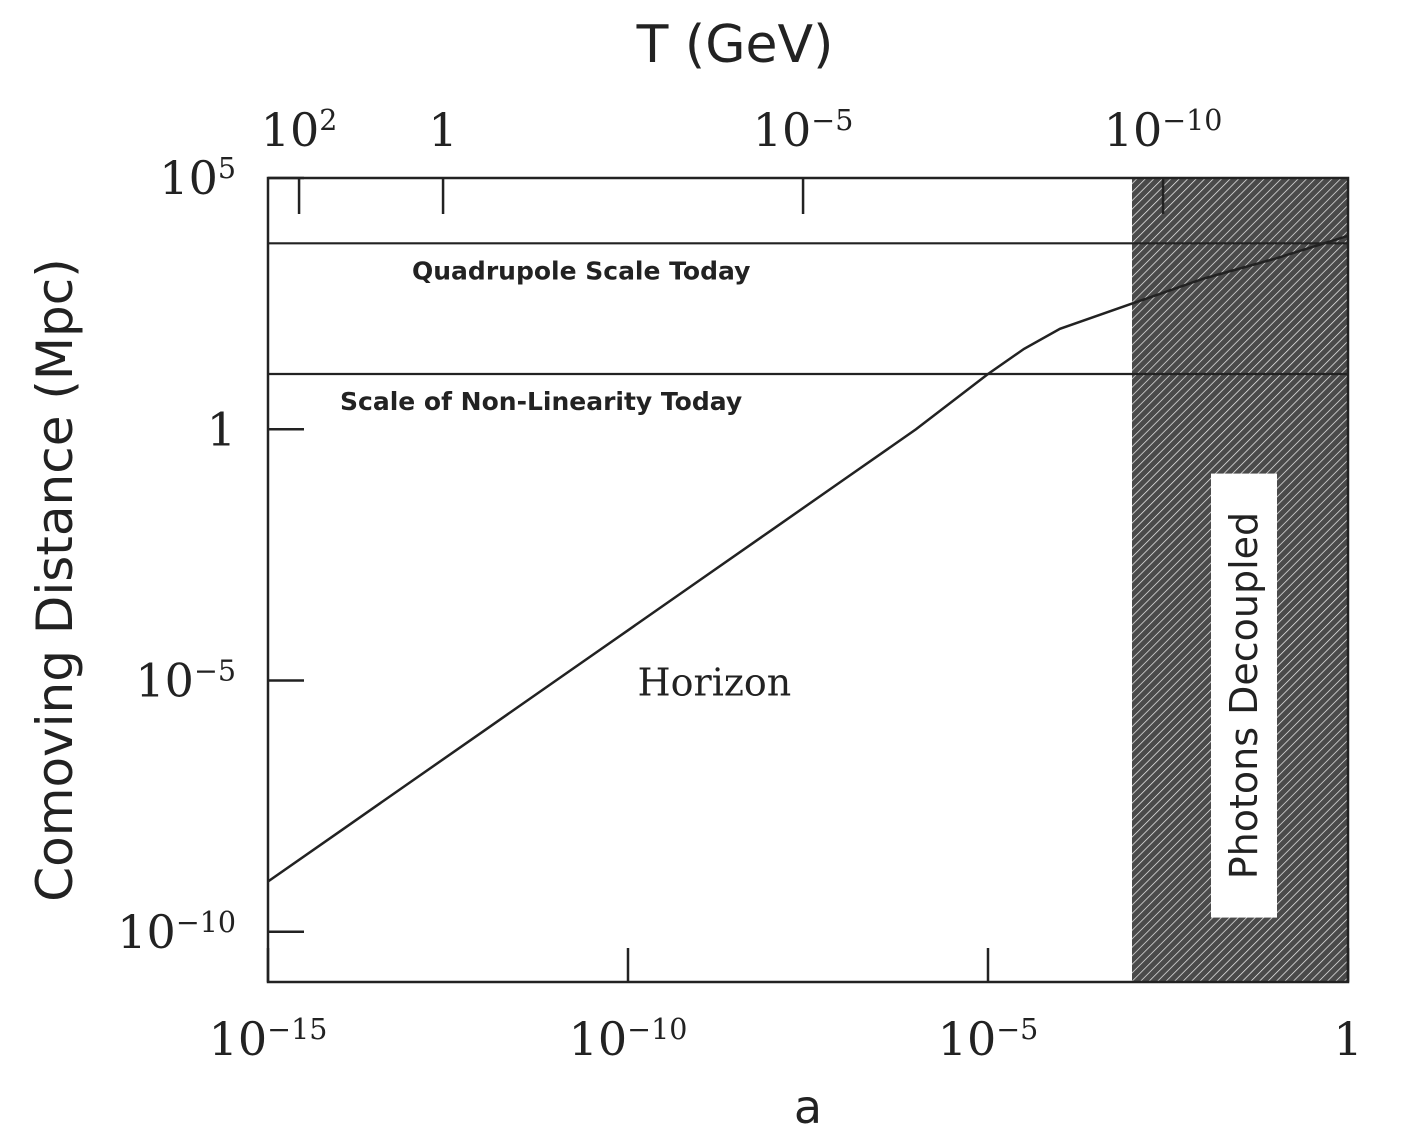 This screenshot has width=1414, height=1148. Describe the element at coordinates (1347, 1039) in the screenshot. I see `x-tick-label: 1` at that location.